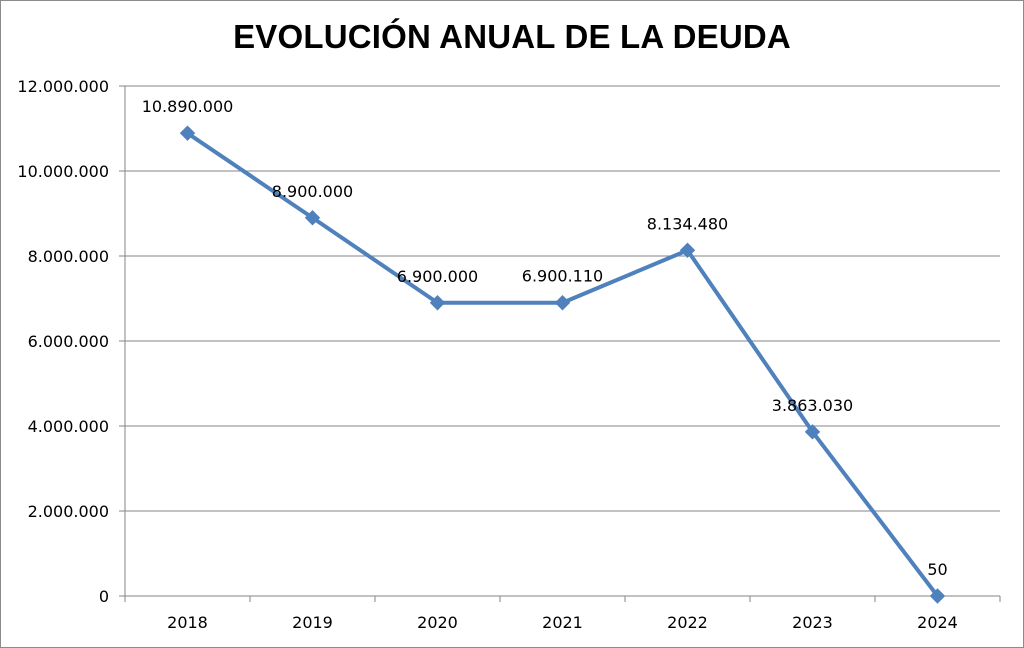 Image resolution: width=1024 pixels, height=648 pixels. Describe the element at coordinates (687, 622) in the screenshot. I see `x-tick-label: 2022` at that location.